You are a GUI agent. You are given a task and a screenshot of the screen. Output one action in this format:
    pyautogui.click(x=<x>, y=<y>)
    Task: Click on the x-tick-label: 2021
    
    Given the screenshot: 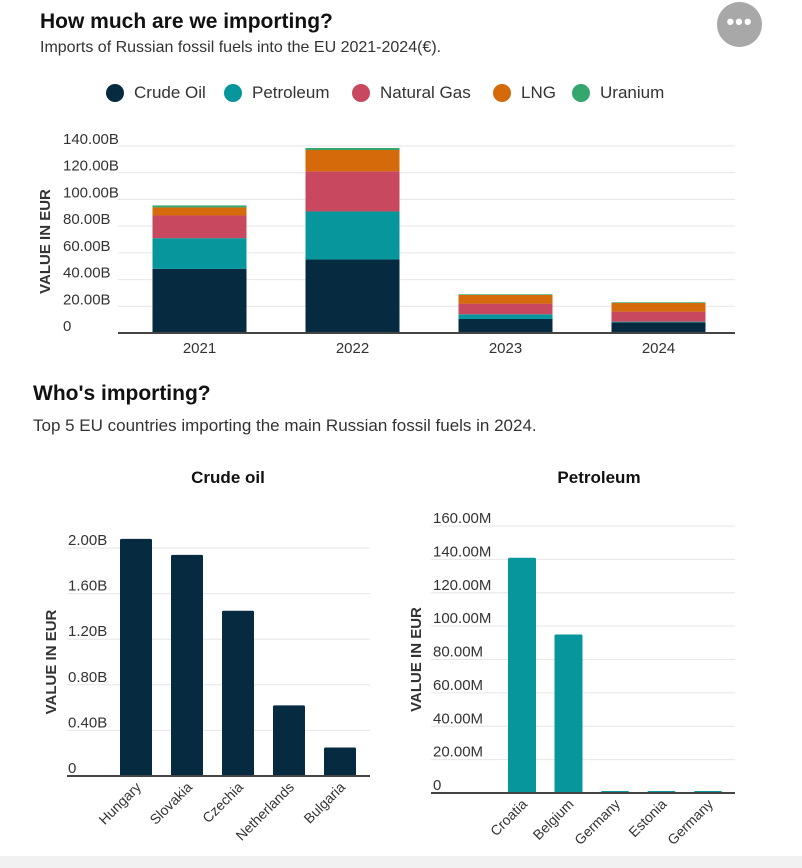 What is the action you would take?
    pyautogui.click(x=199, y=348)
    